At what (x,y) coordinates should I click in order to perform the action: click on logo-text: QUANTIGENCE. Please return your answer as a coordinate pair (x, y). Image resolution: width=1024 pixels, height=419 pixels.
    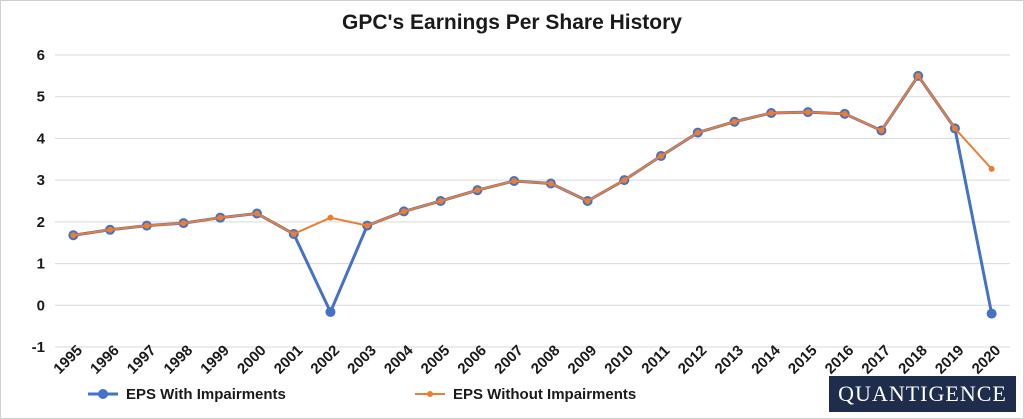
    Looking at the image, I should click on (922, 393).